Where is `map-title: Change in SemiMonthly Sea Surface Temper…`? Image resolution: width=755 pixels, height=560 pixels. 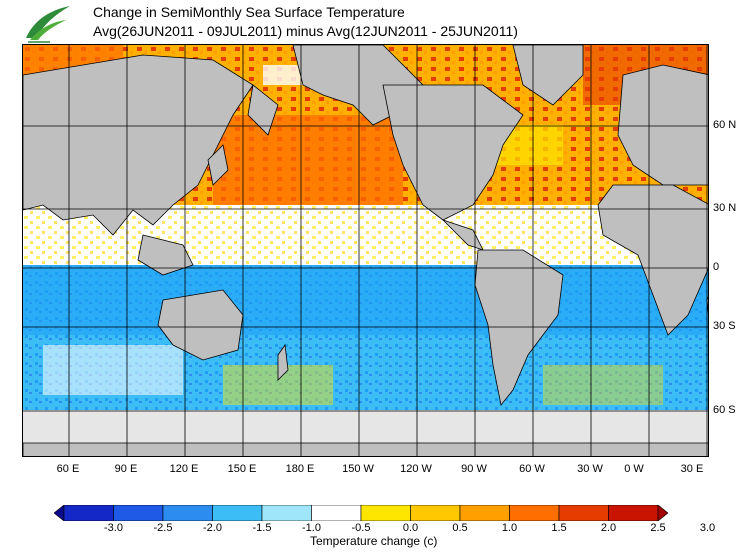 map-title: Change in SemiMonthly Sea Surface Temper… is located at coordinates (249, 12).